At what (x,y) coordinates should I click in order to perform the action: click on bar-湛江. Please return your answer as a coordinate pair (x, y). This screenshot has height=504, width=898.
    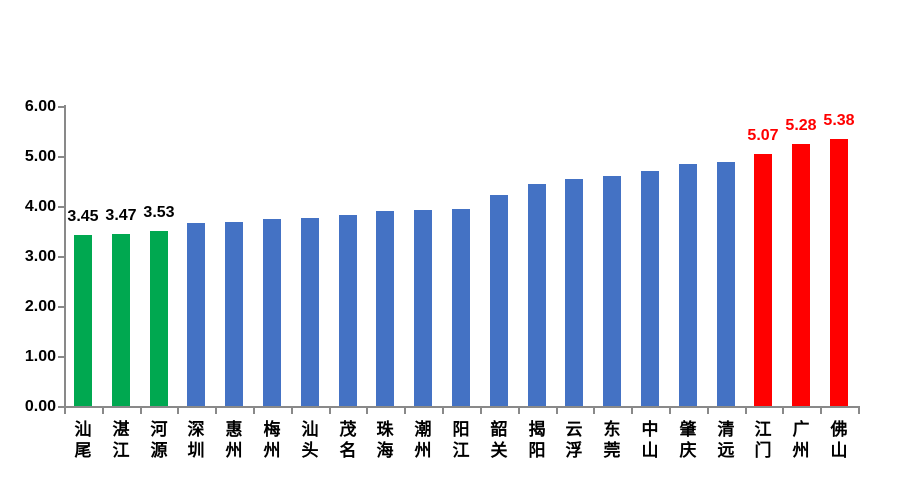
    Looking at the image, I should click on (121, 320).